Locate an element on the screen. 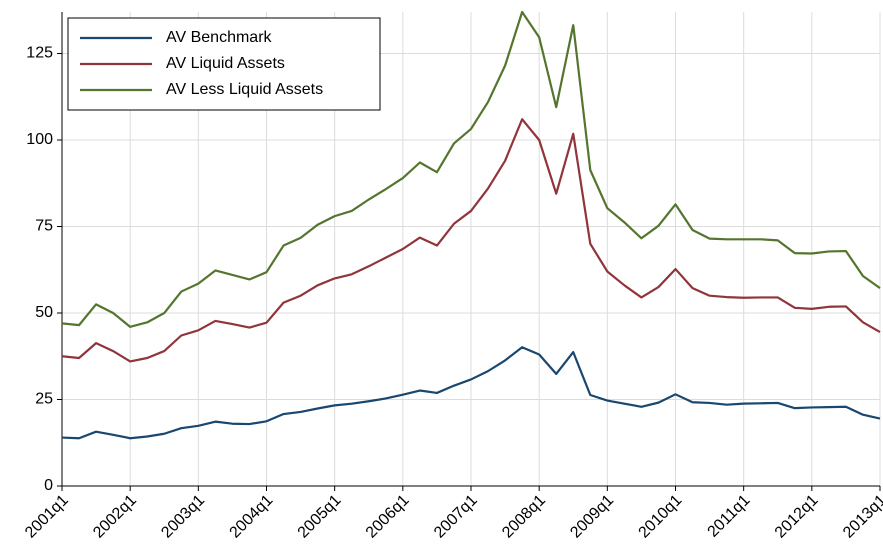  x-tick-label: 2012q1 is located at coordinates (797, 517).